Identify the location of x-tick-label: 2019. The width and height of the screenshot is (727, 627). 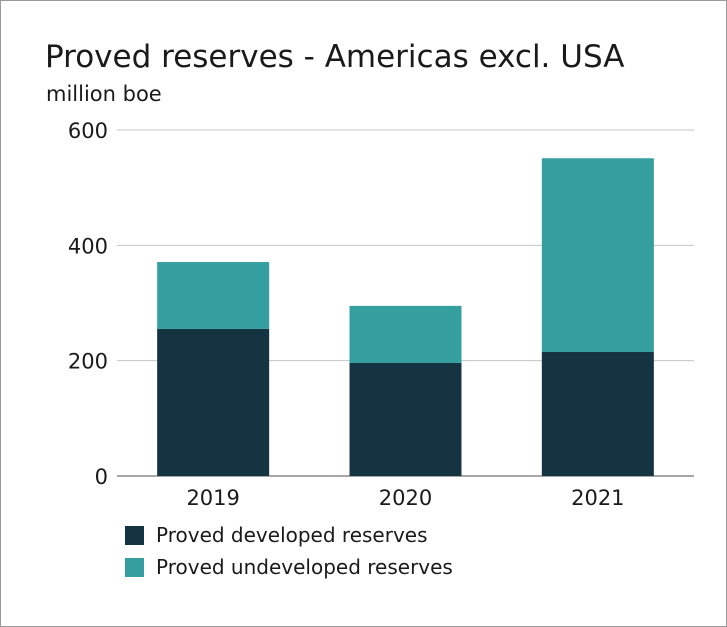
(212, 498).